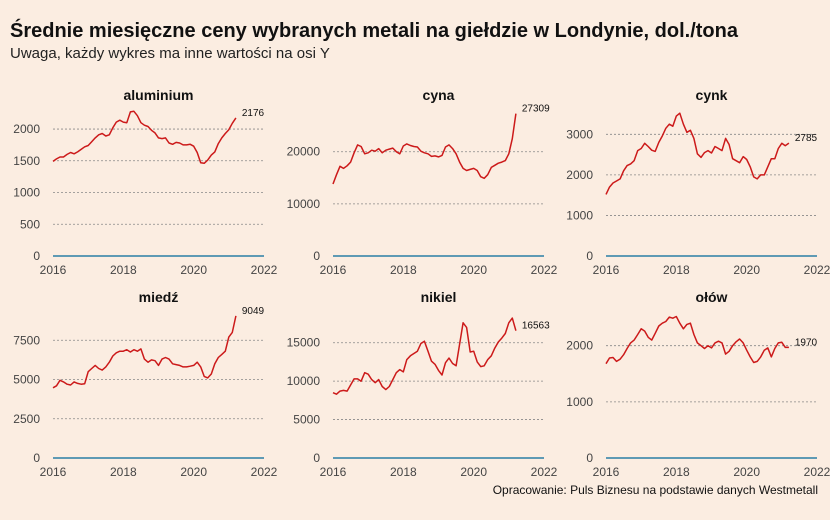 The height and width of the screenshot is (520, 830). What do you see at coordinates (253, 311) in the screenshot?
I see `last-value-label: 9049` at bounding box center [253, 311].